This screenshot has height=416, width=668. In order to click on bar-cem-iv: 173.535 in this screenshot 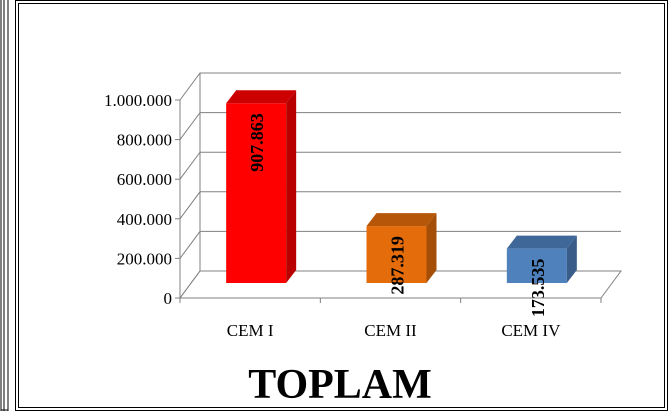, I will do `click(541, 276)`.